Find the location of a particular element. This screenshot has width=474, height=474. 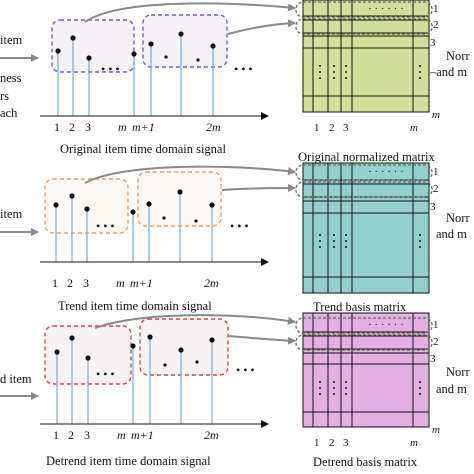

matrix-detrend is located at coordinates (366, 370).